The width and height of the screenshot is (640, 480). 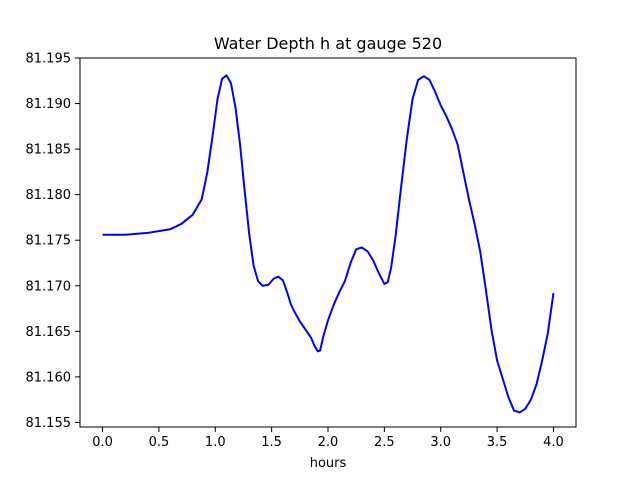 What do you see at coordinates (271, 442) in the screenshot?
I see `x-tick-label: 1.5` at bounding box center [271, 442].